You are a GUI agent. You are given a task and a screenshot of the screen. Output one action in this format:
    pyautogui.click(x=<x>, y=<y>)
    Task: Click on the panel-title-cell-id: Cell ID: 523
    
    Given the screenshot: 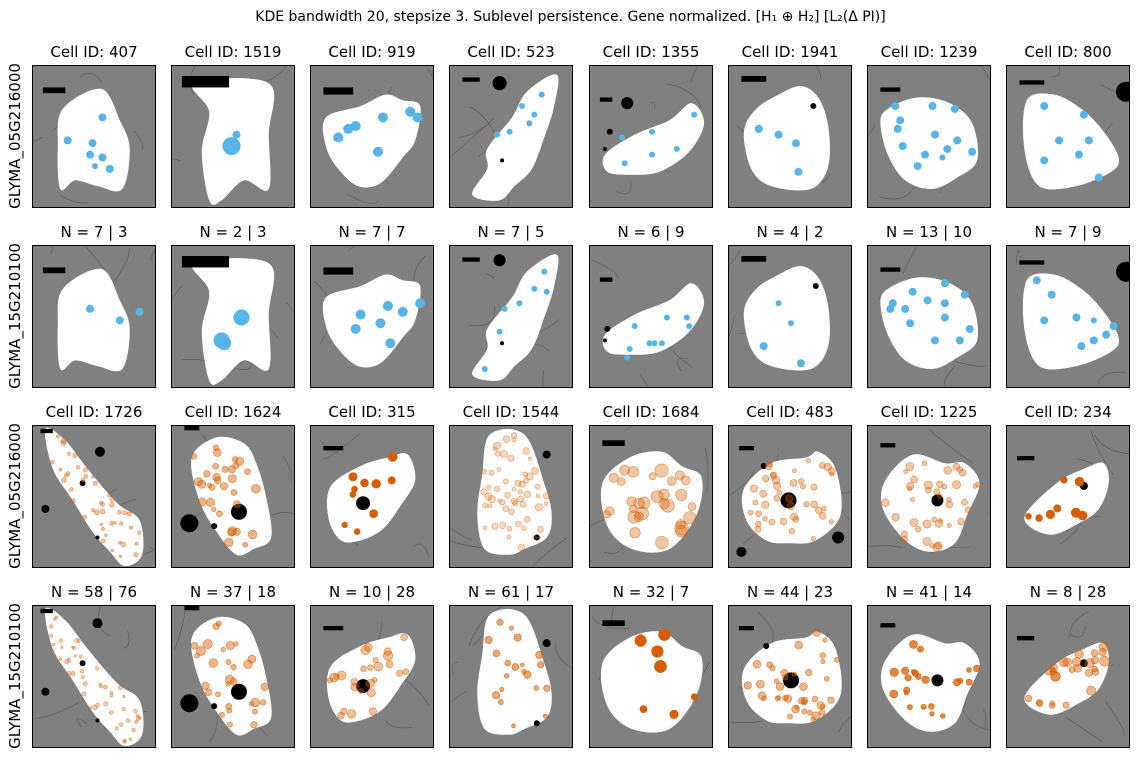 What is the action you would take?
    pyautogui.click(x=511, y=52)
    